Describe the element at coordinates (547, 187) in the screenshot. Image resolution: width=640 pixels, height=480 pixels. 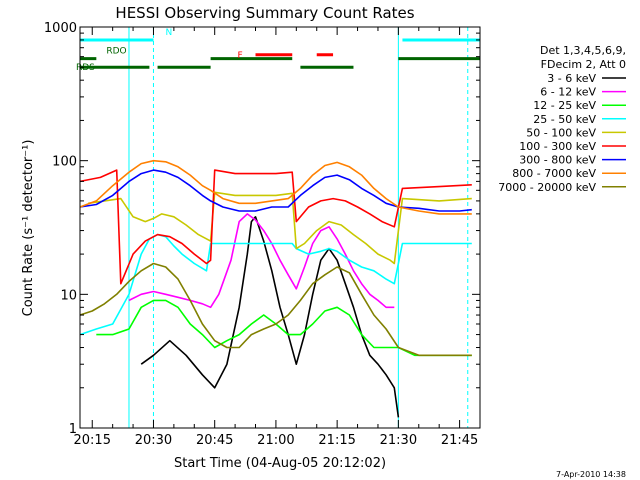
I see `legend-label: 7000 - 20000 keV` at that location.